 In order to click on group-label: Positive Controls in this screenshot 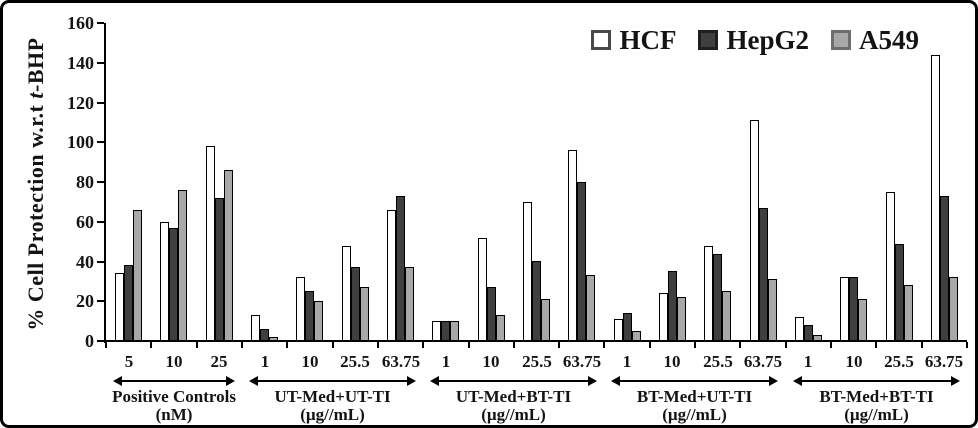, I will do `click(174, 396)`.